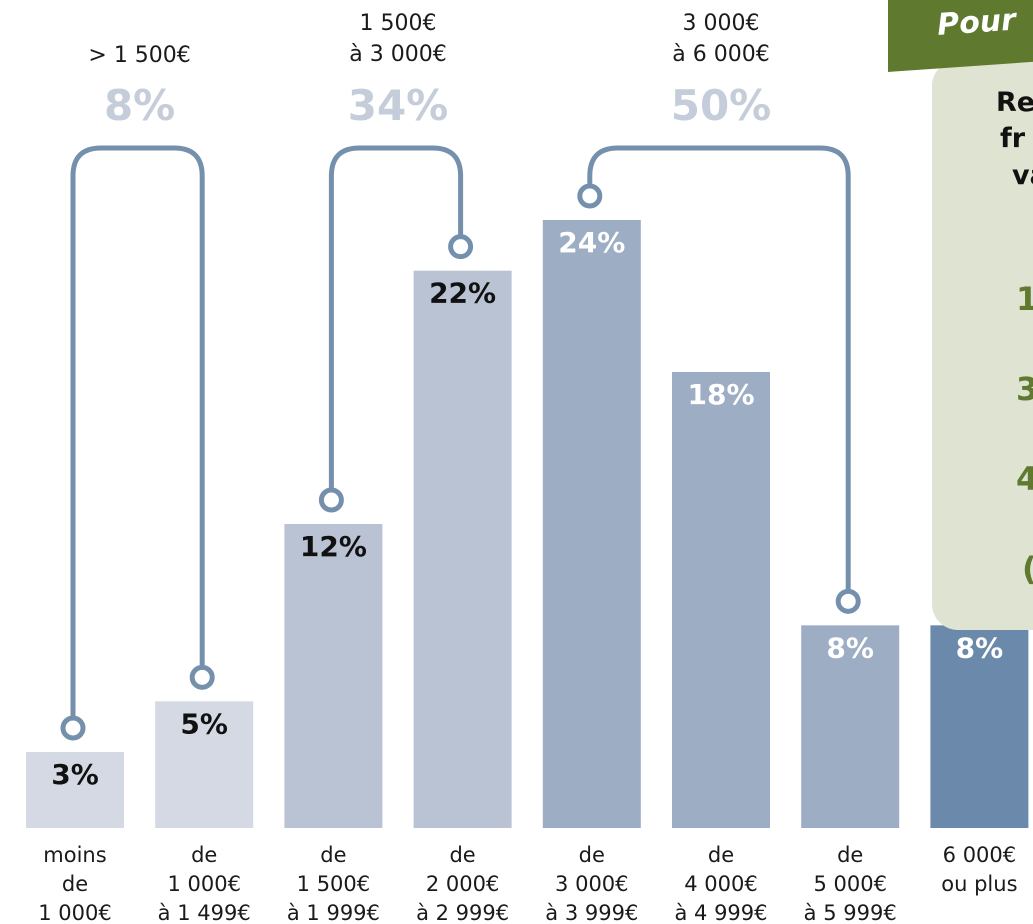  What do you see at coordinates (333, 912) in the screenshot?
I see `category-label: à 1 999€` at bounding box center [333, 912].